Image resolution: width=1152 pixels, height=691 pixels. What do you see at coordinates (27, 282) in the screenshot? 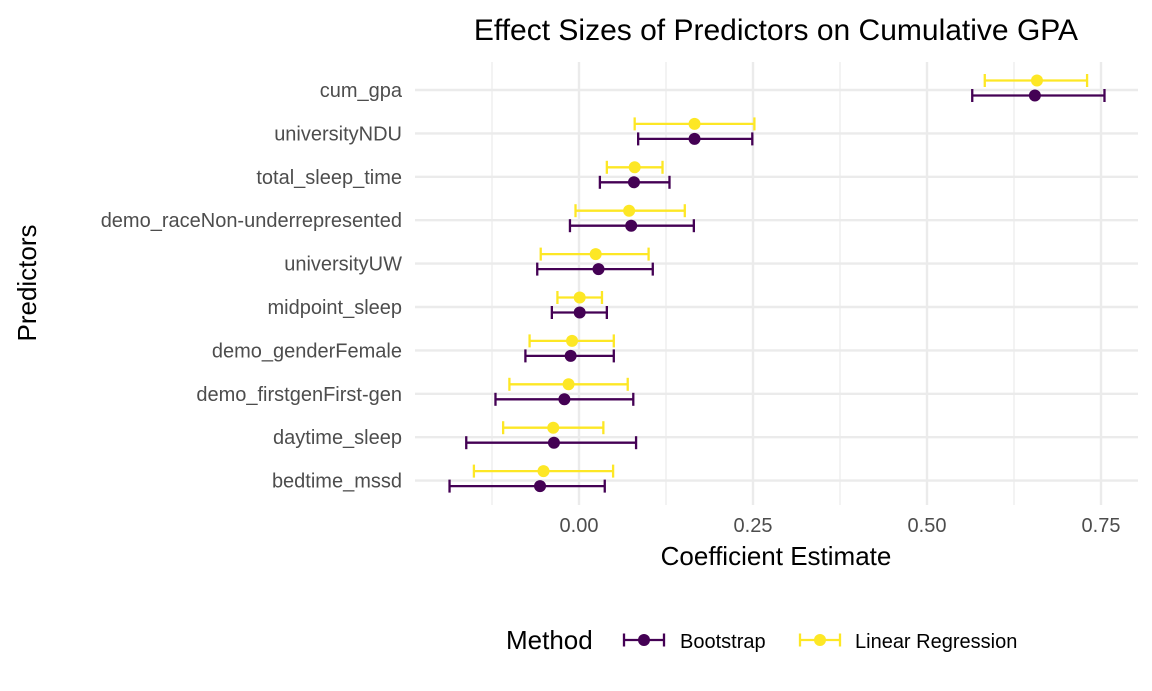
I see `y-axis-title: Predictors` at bounding box center [27, 282].